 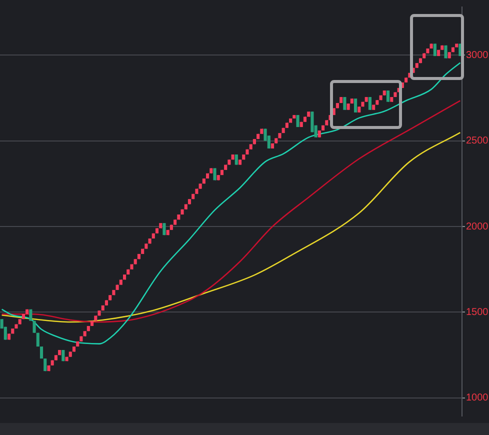 What do you see at coordinates (477, 55) in the screenshot?
I see `y-tick-label: 3000` at bounding box center [477, 55].